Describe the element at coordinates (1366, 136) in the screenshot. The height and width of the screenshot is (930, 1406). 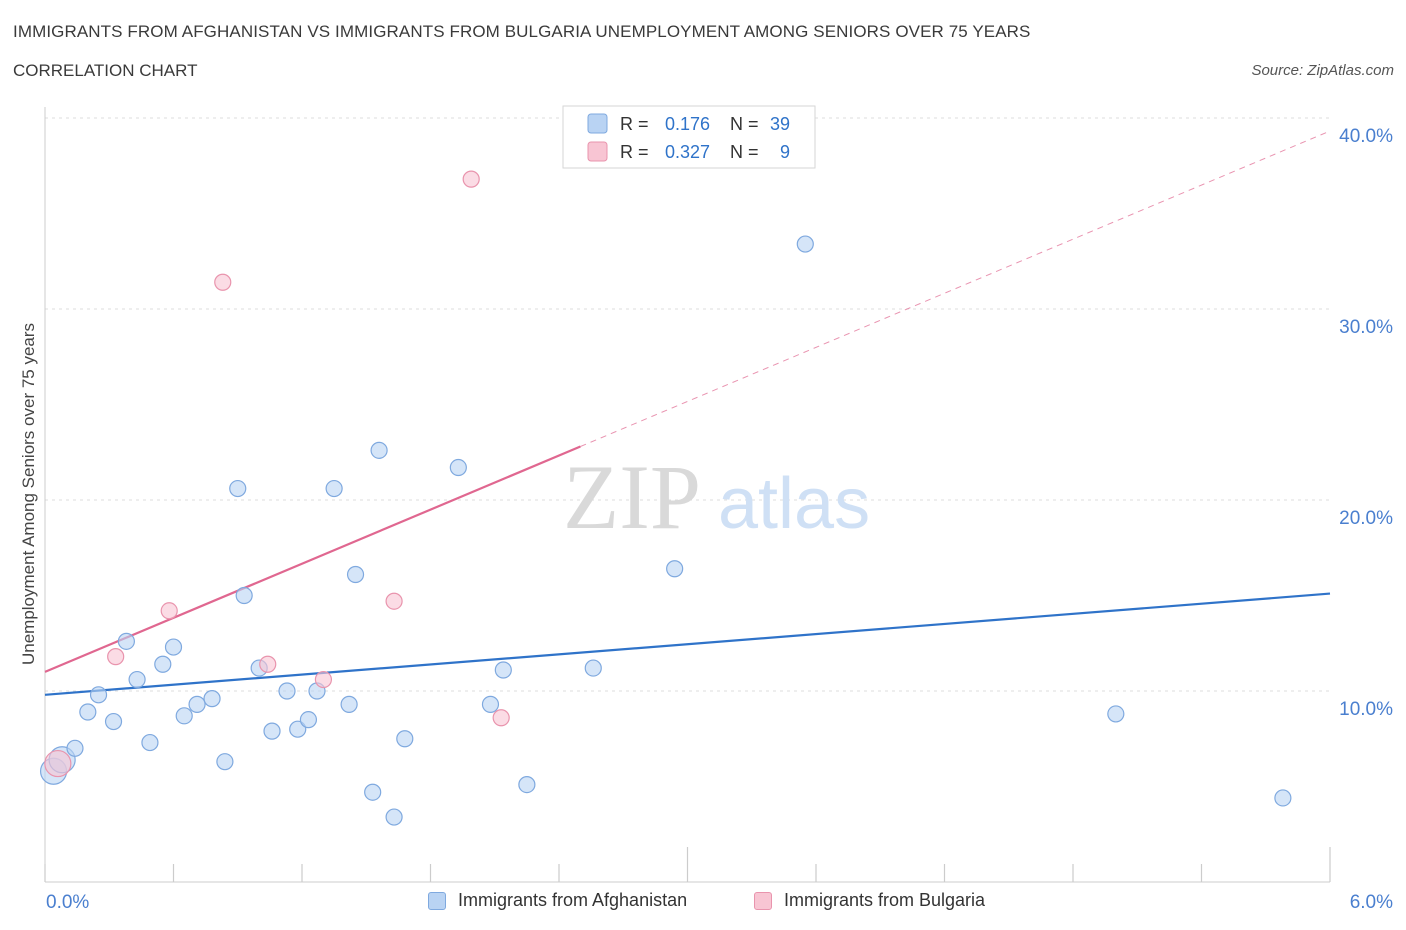
I see `y-tick-label-40: 40.0%` at that location.